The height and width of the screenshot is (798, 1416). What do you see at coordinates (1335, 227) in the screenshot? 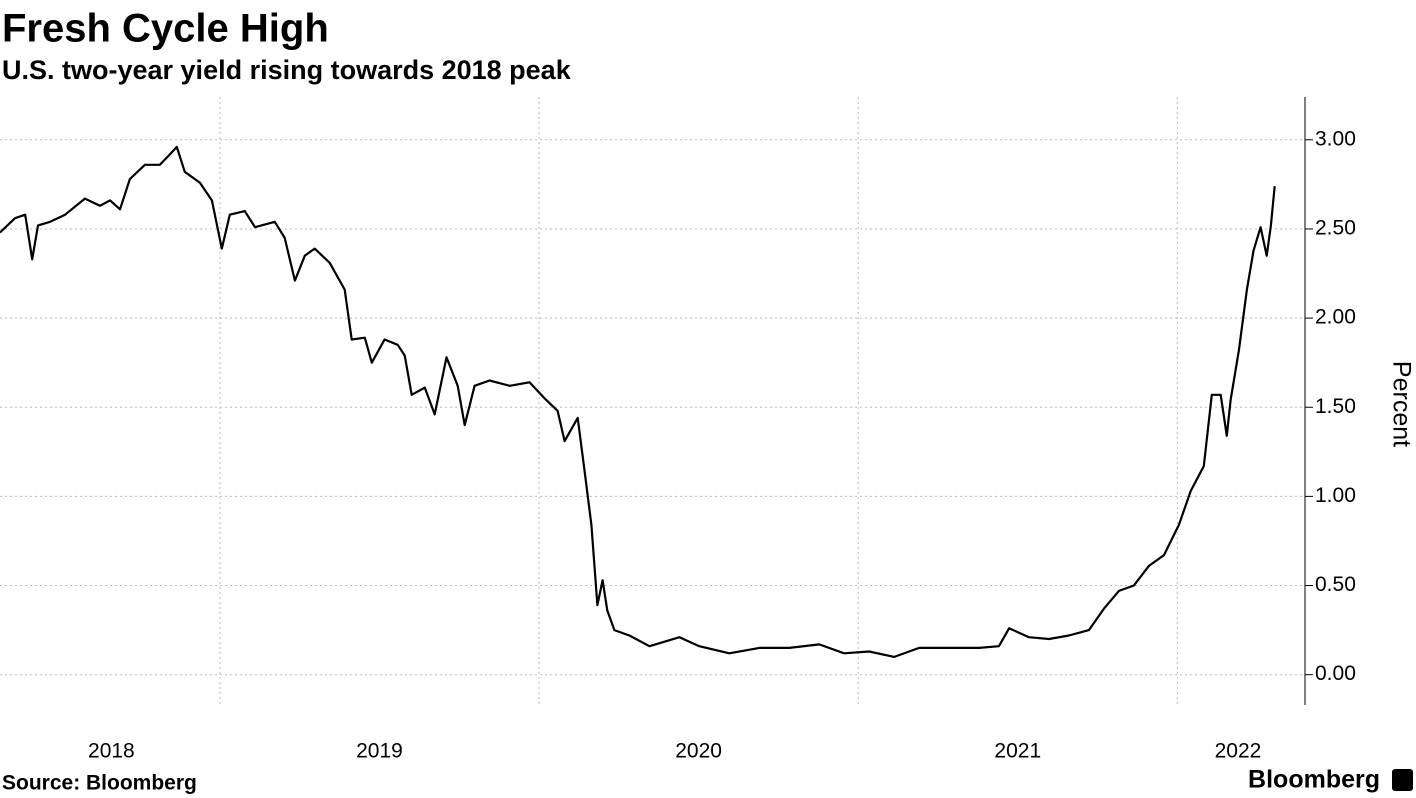
I see `y-tick-label: 2.50` at bounding box center [1335, 227].